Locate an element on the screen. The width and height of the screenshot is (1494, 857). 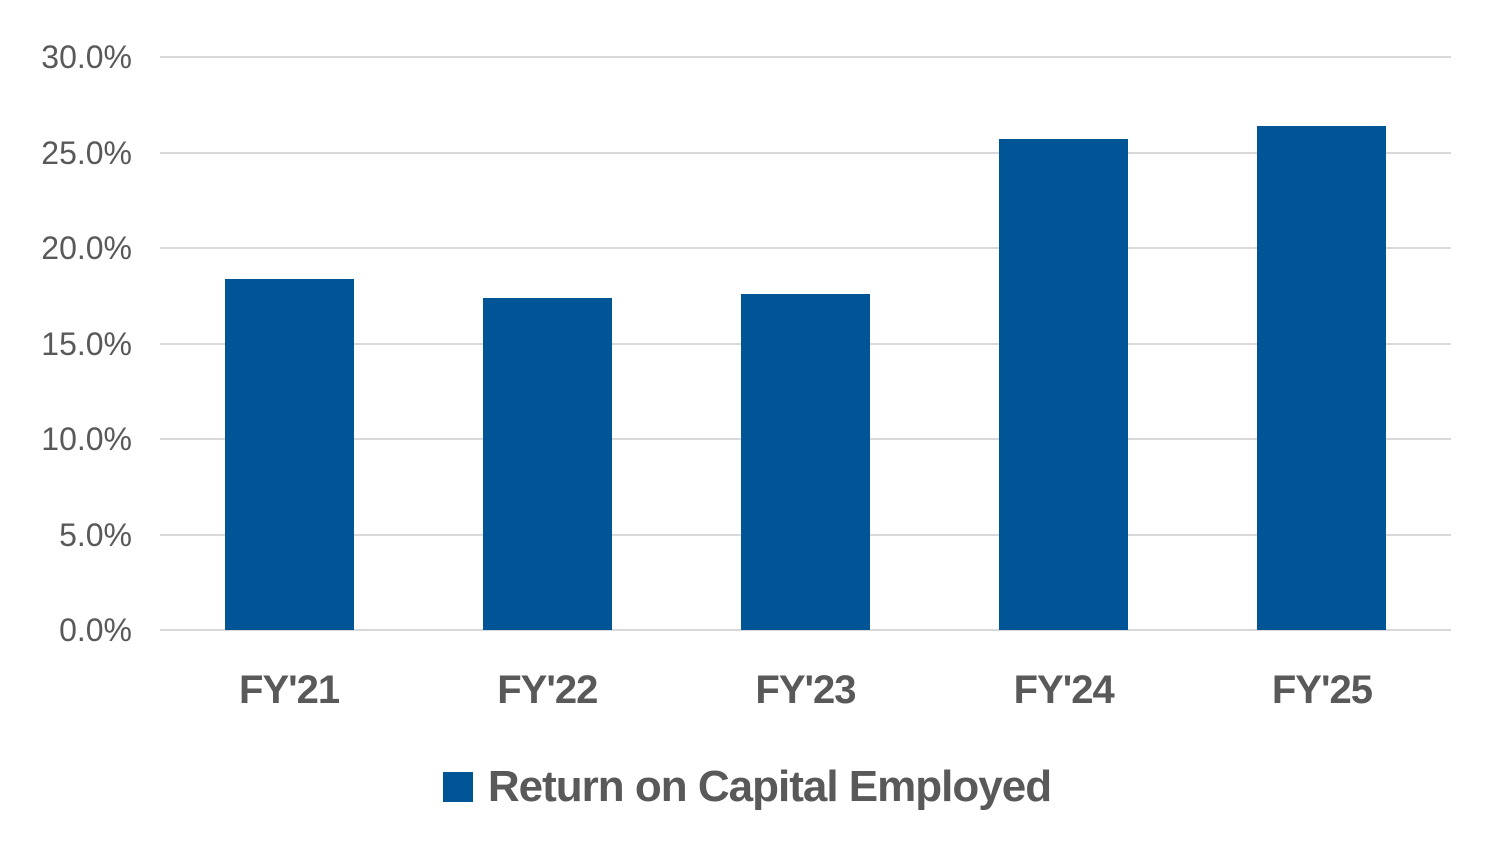
y-tick-label: 20.0% is located at coordinates (86, 248).